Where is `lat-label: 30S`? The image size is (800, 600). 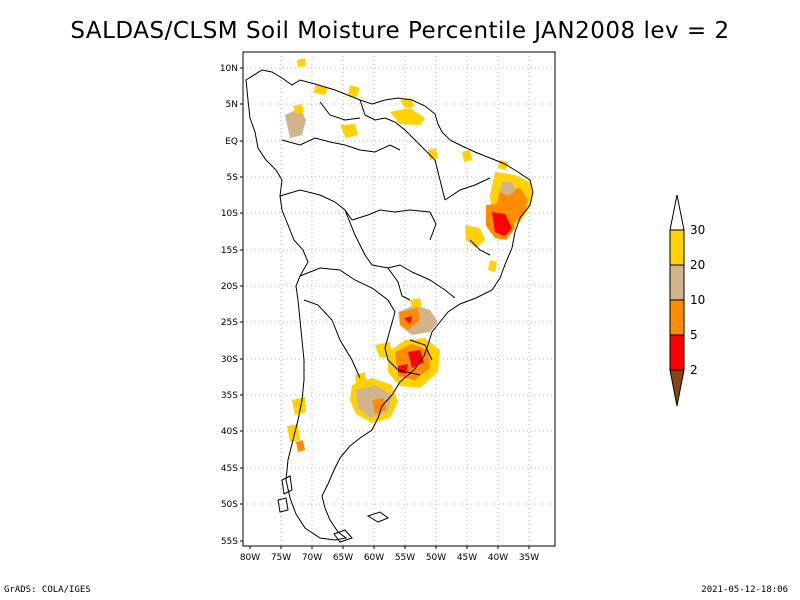
lat-label: 30S is located at coordinates (229, 360).